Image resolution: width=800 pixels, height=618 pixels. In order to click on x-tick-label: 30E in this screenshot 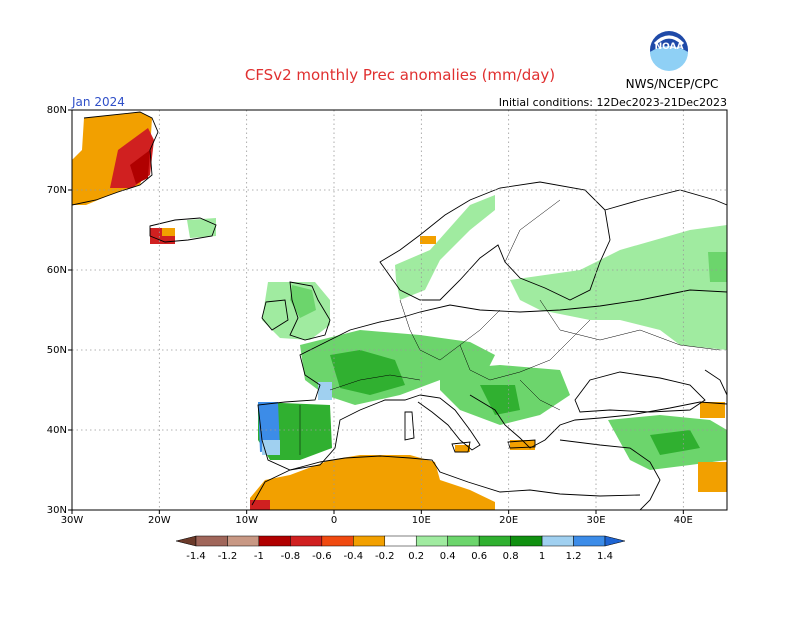, I will do `click(595, 520)`.